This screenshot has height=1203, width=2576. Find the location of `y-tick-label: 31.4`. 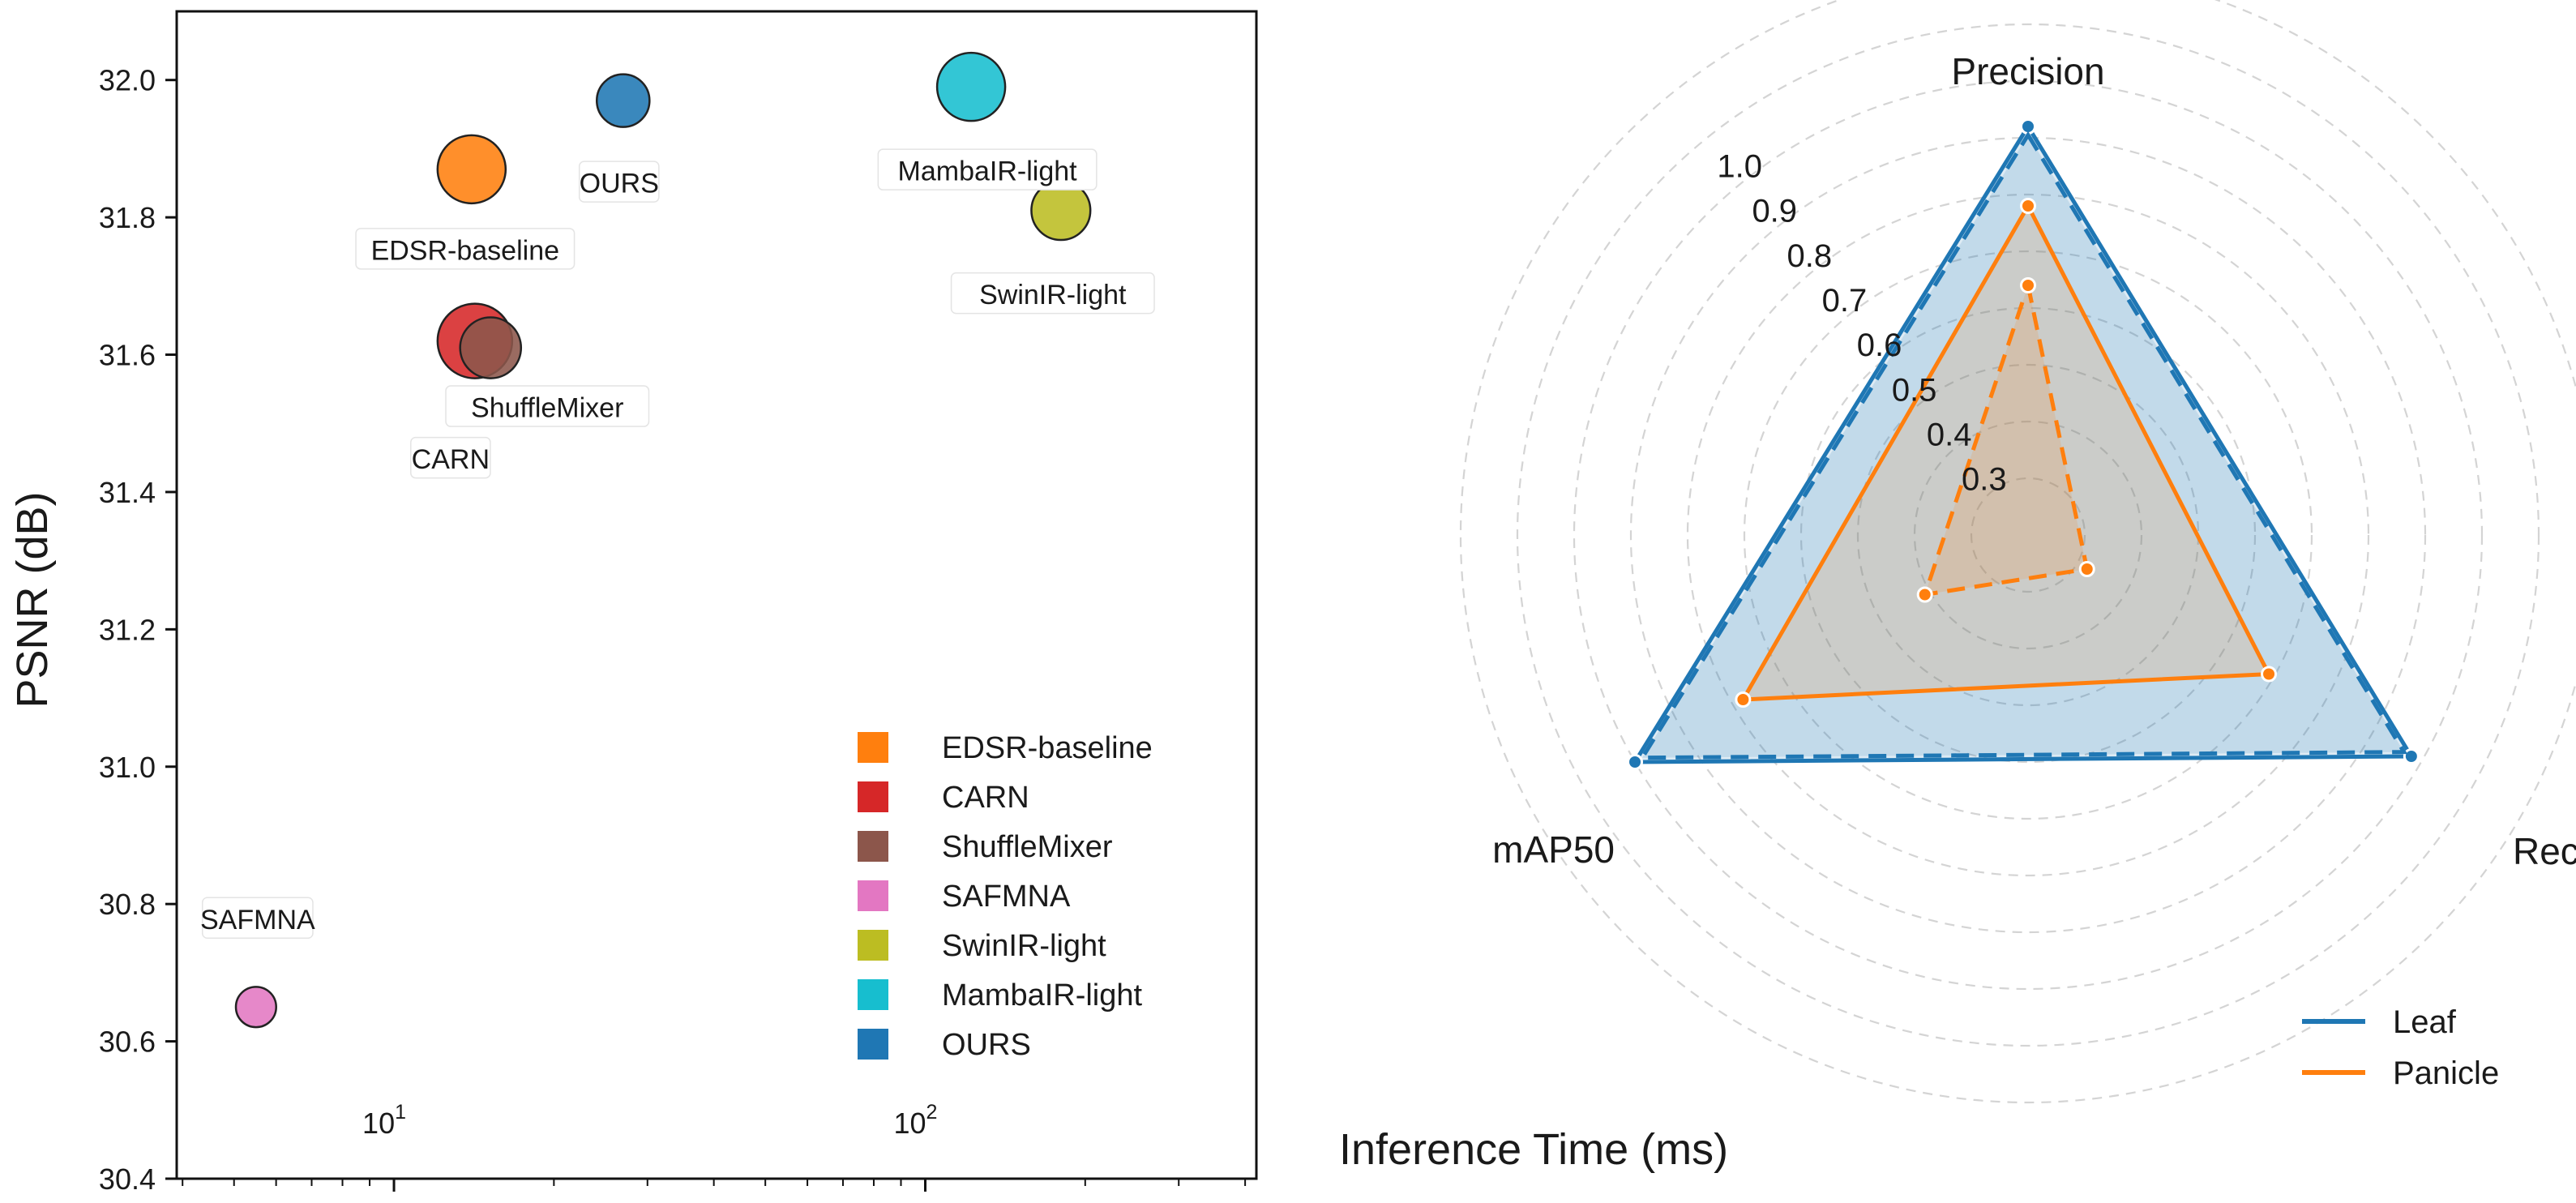

y-tick-label: 31.4 is located at coordinates (127, 492).